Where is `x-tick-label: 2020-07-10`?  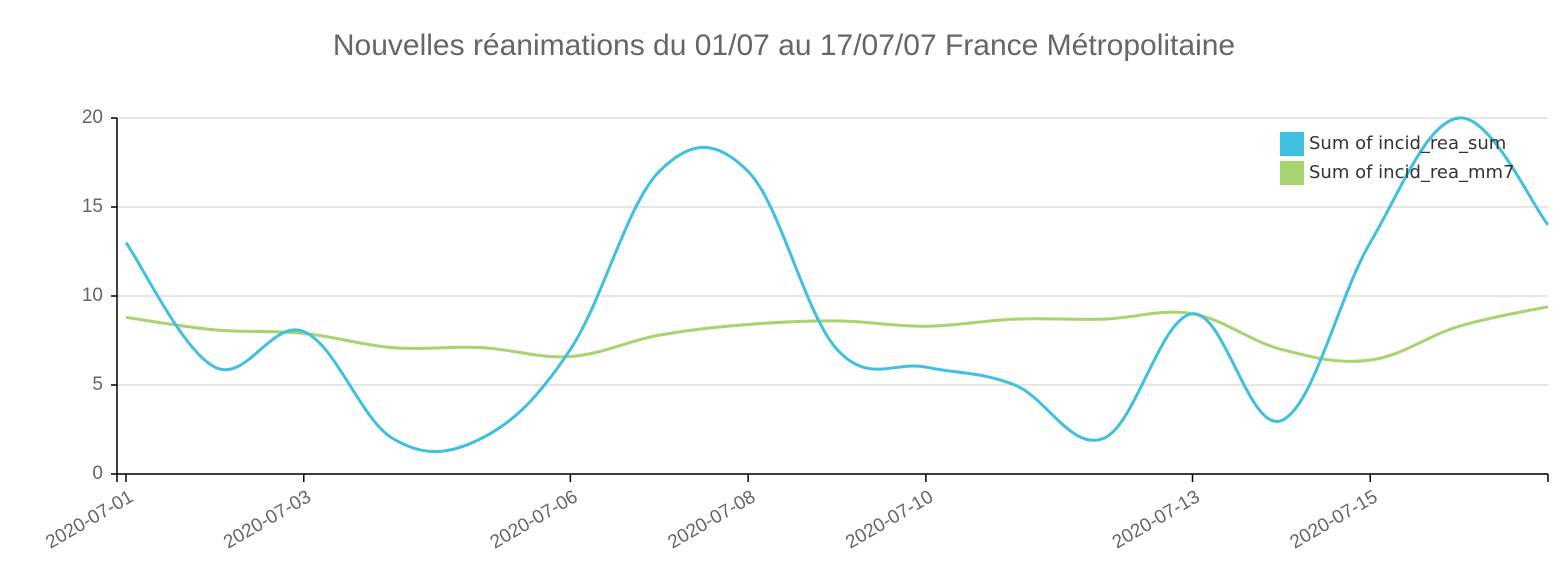
x-tick-label: 2020-07-10 is located at coordinates (889, 519).